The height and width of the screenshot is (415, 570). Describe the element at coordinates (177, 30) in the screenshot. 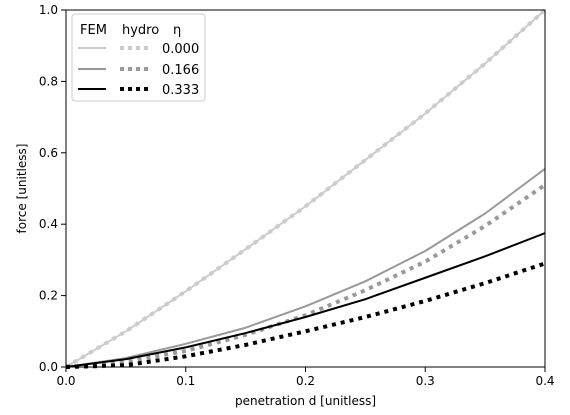

I see `legend-header-eta: η` at that location.